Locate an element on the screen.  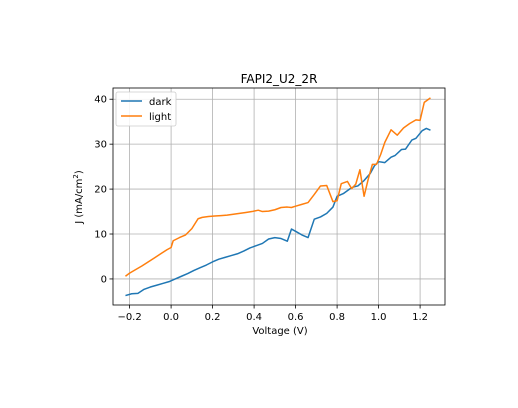
legend-label-dark: dark is located at coordinates (160, 102).